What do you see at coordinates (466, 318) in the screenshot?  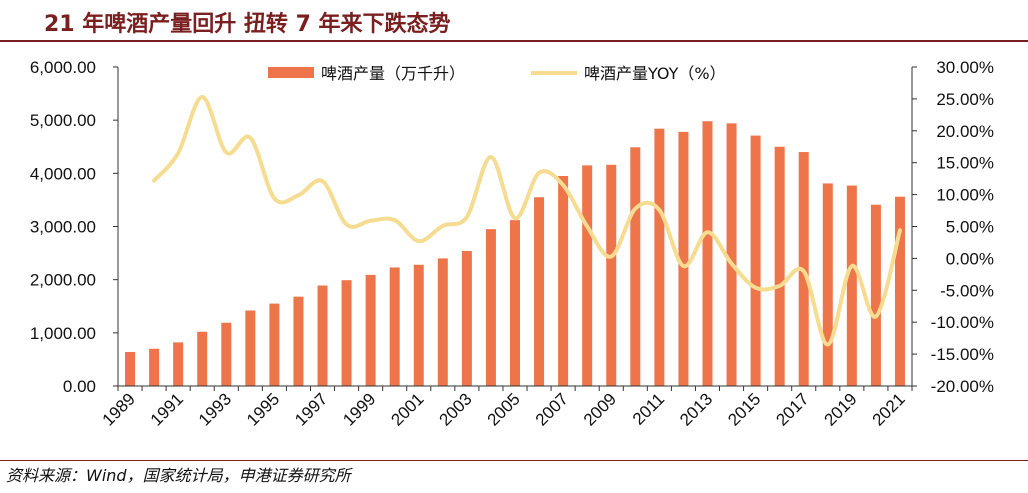 I see `bar-2003` at bounding box center [466, 318].